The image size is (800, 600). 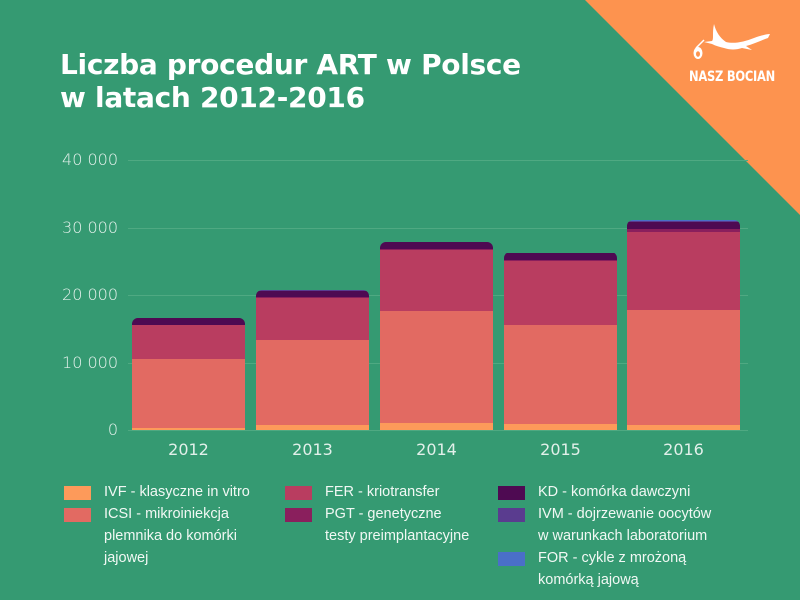 What do you see at coordinates (377, 492) in the screenshot?
I see `legend-item-fer: FER - kriotransfer` at bounding box center [377, 492].